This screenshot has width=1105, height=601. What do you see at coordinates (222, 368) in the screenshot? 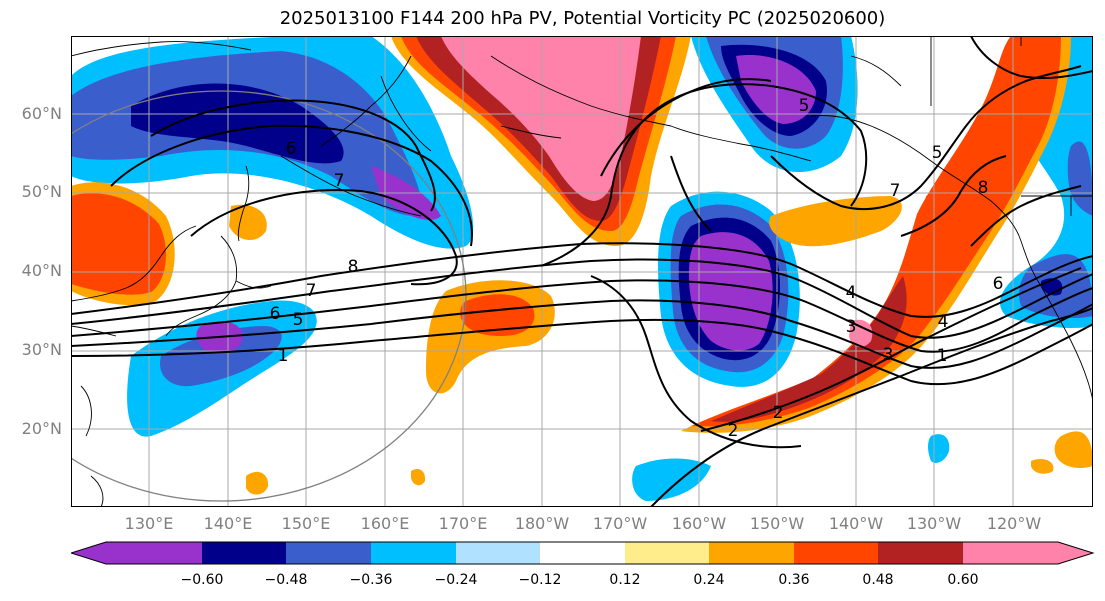
I see `negative-anomaly-japan` at bounding box center [222, 368].